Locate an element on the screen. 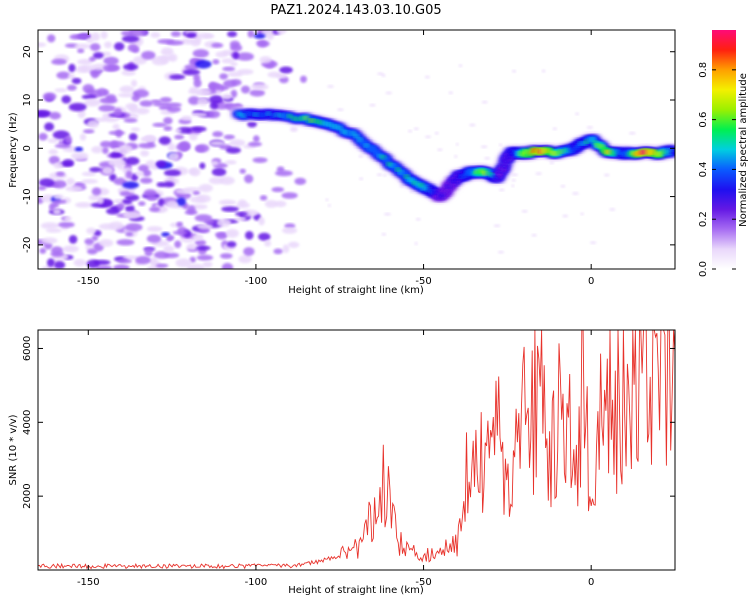 This screenshot has width=750, height=600. snr-x-tick-label: -50 is located at coordinates (423, 582).